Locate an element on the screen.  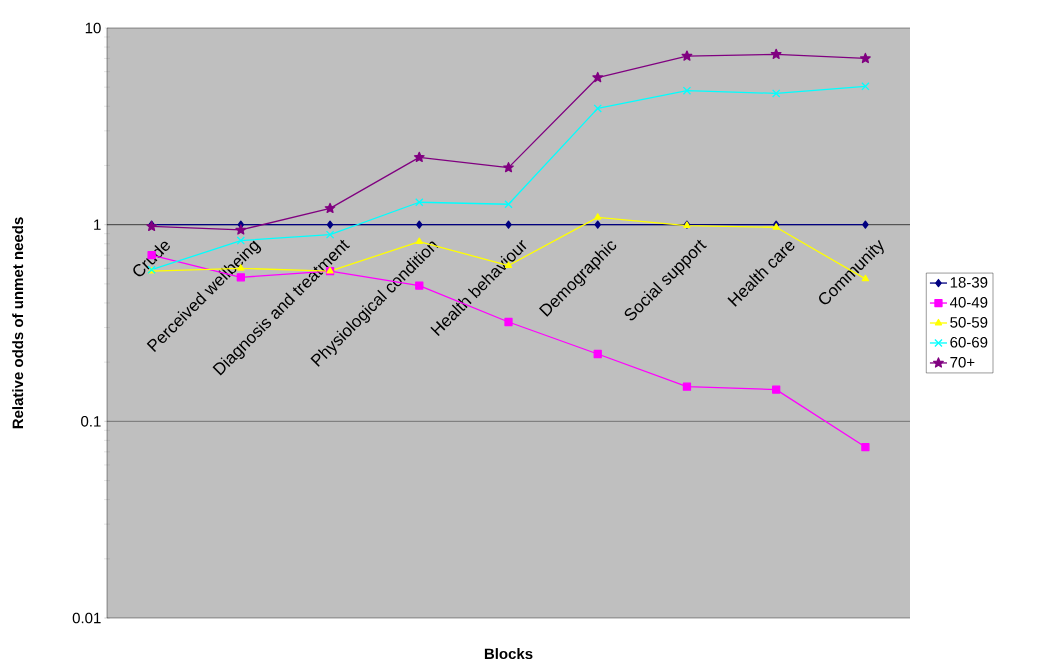
legend-label: 50-59 is located at coordinates (969, 322).